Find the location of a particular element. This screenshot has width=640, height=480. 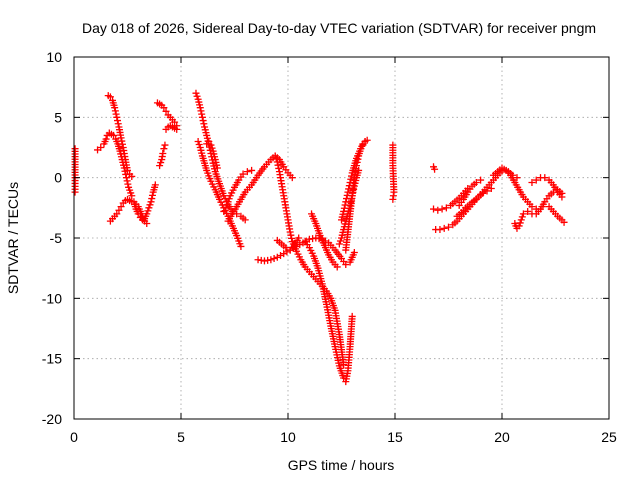

y-tick-label: 5 is located at coordinates (58, 117).